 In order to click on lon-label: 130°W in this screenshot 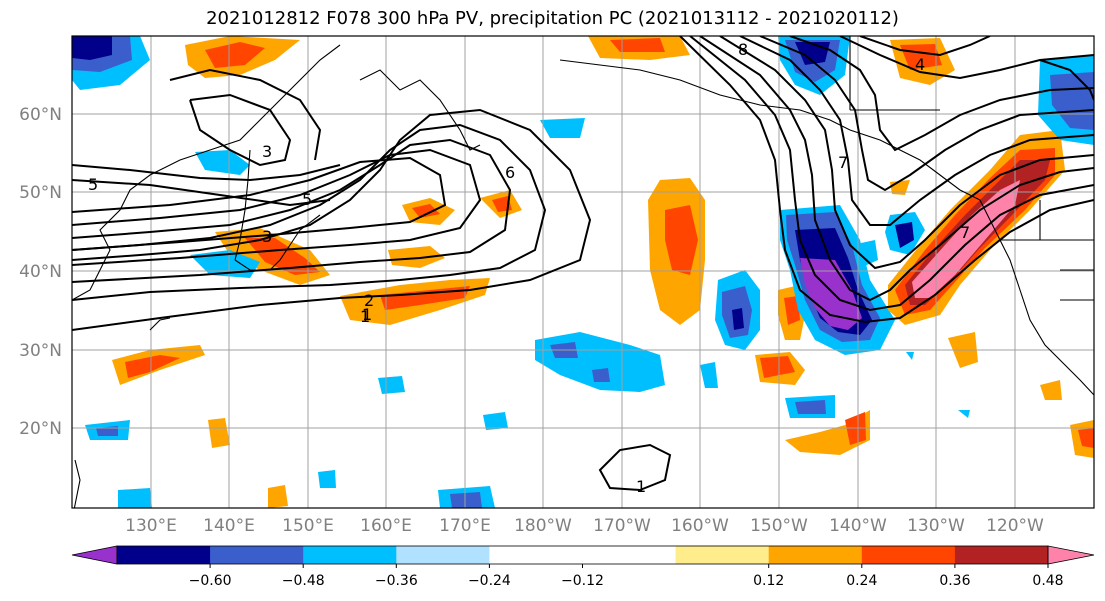, I will do `click(936, 526)`.